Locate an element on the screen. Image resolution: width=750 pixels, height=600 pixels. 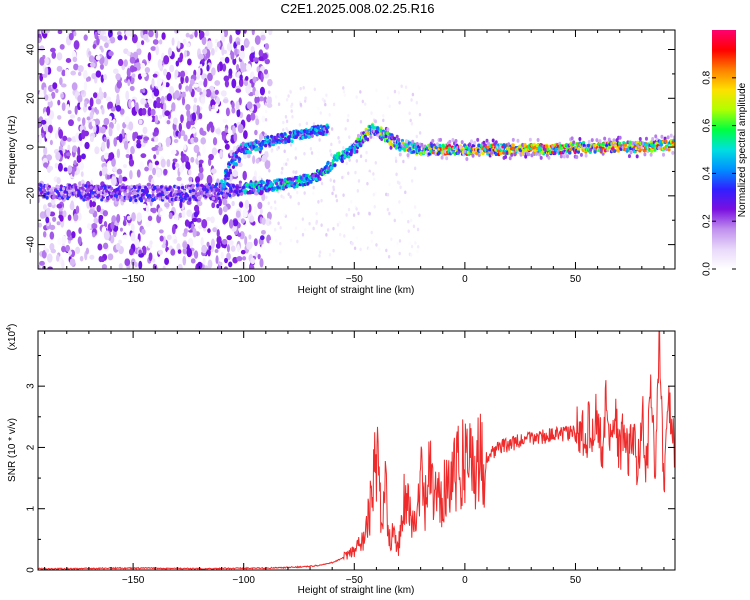
snr-y-tick-label: 2 is located at coordinates (31, 447).